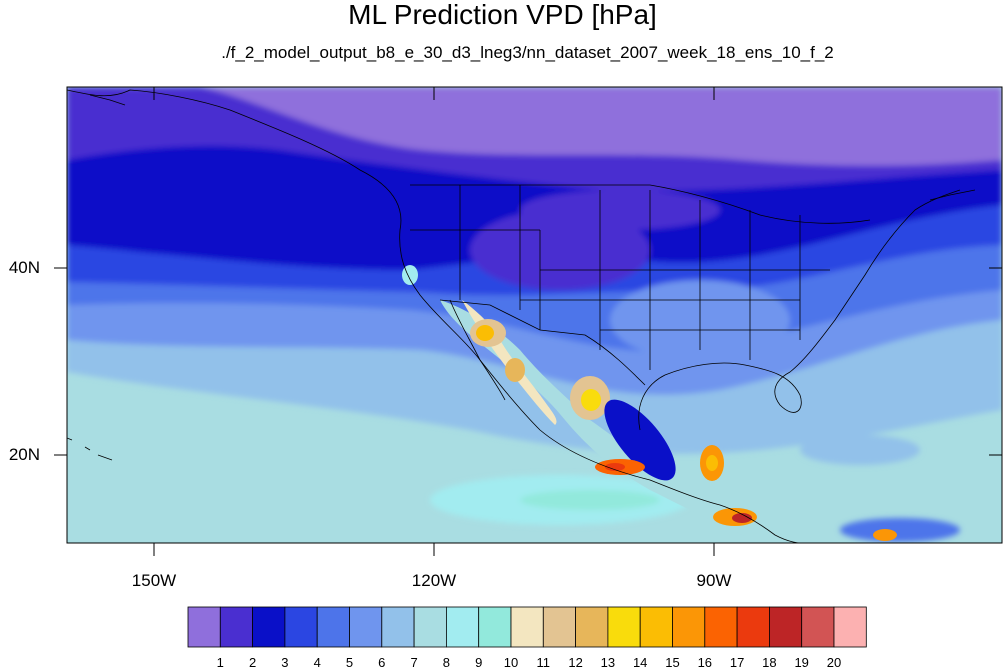 The height and width of the screenshot is (672, 1005). Describe the element at coordinates (252, 662) in the screenshot. I see `colorbar-label: 2` at that location.